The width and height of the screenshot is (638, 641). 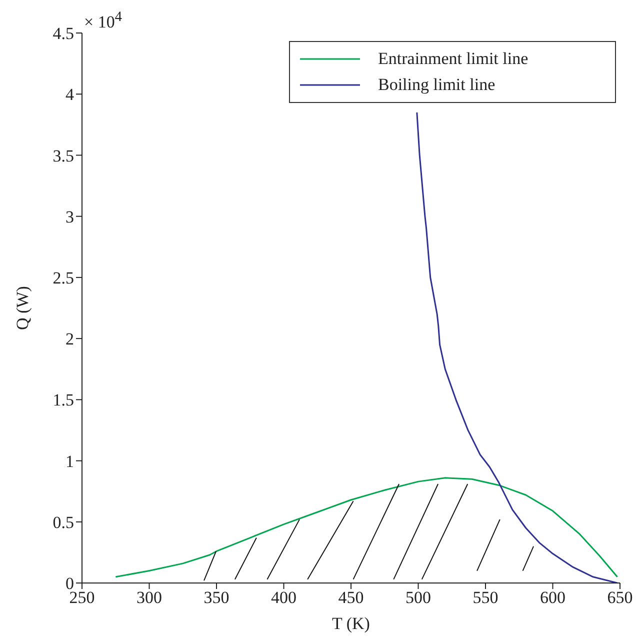 What do you see at coordinates (63, 34) in the screenshot?
I see `y-tick-label: 4.5` at bounding box center [63, 34].